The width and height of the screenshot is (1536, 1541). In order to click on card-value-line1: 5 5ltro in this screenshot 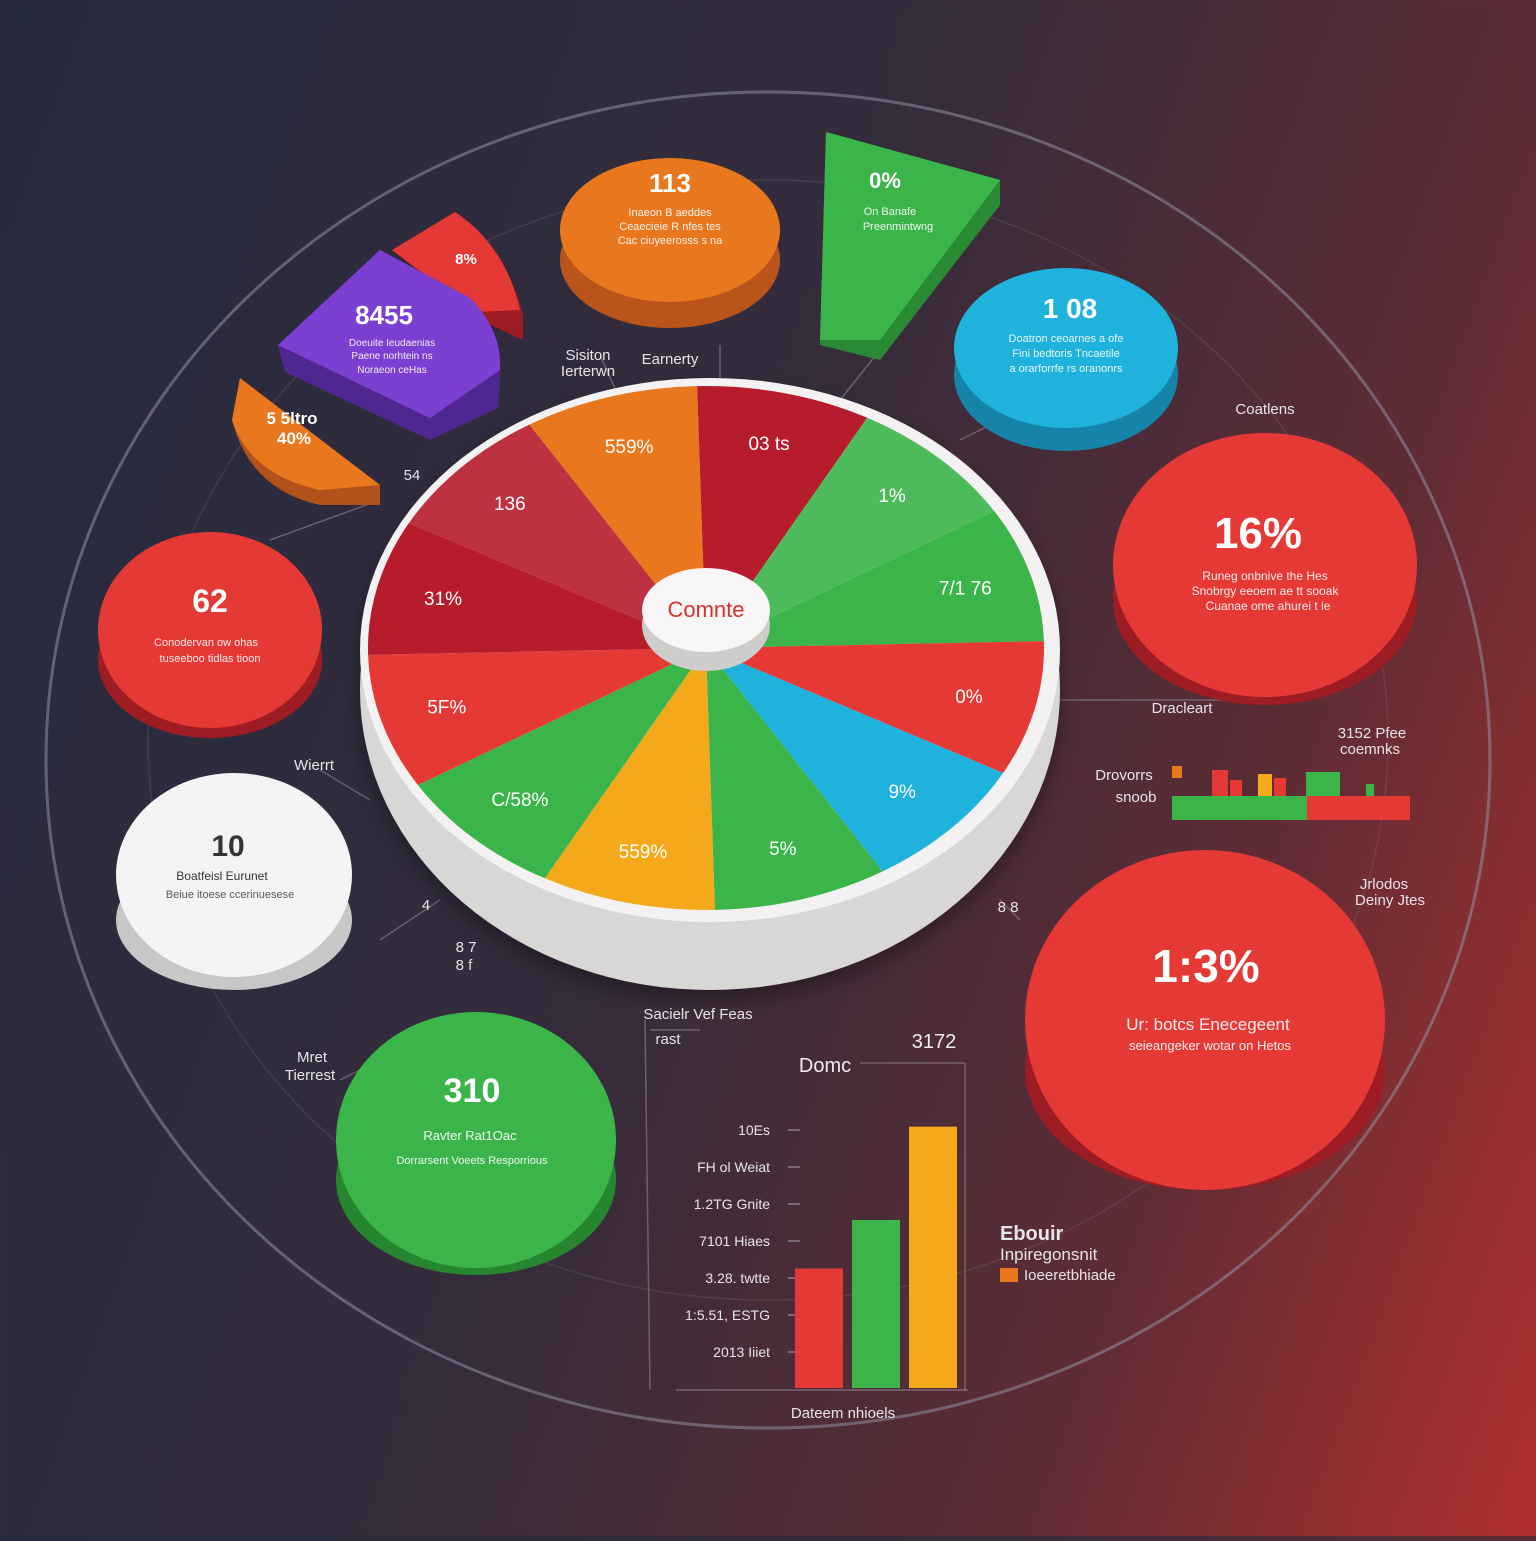, I will do `click(291, 418)`.